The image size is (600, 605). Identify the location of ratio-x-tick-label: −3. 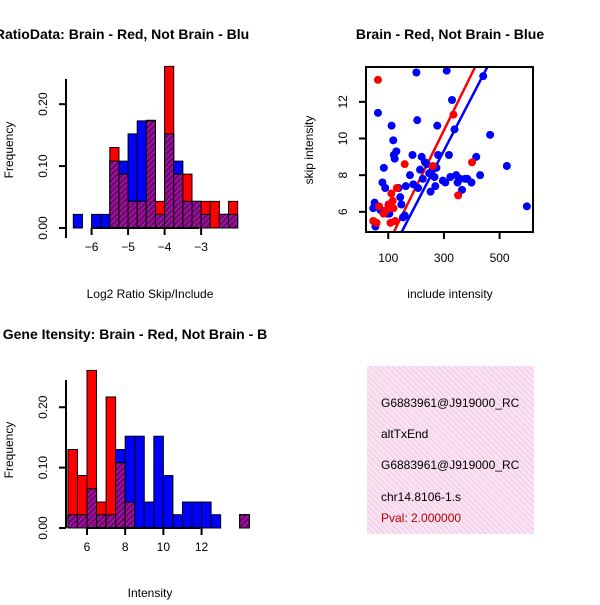
(201, 247).